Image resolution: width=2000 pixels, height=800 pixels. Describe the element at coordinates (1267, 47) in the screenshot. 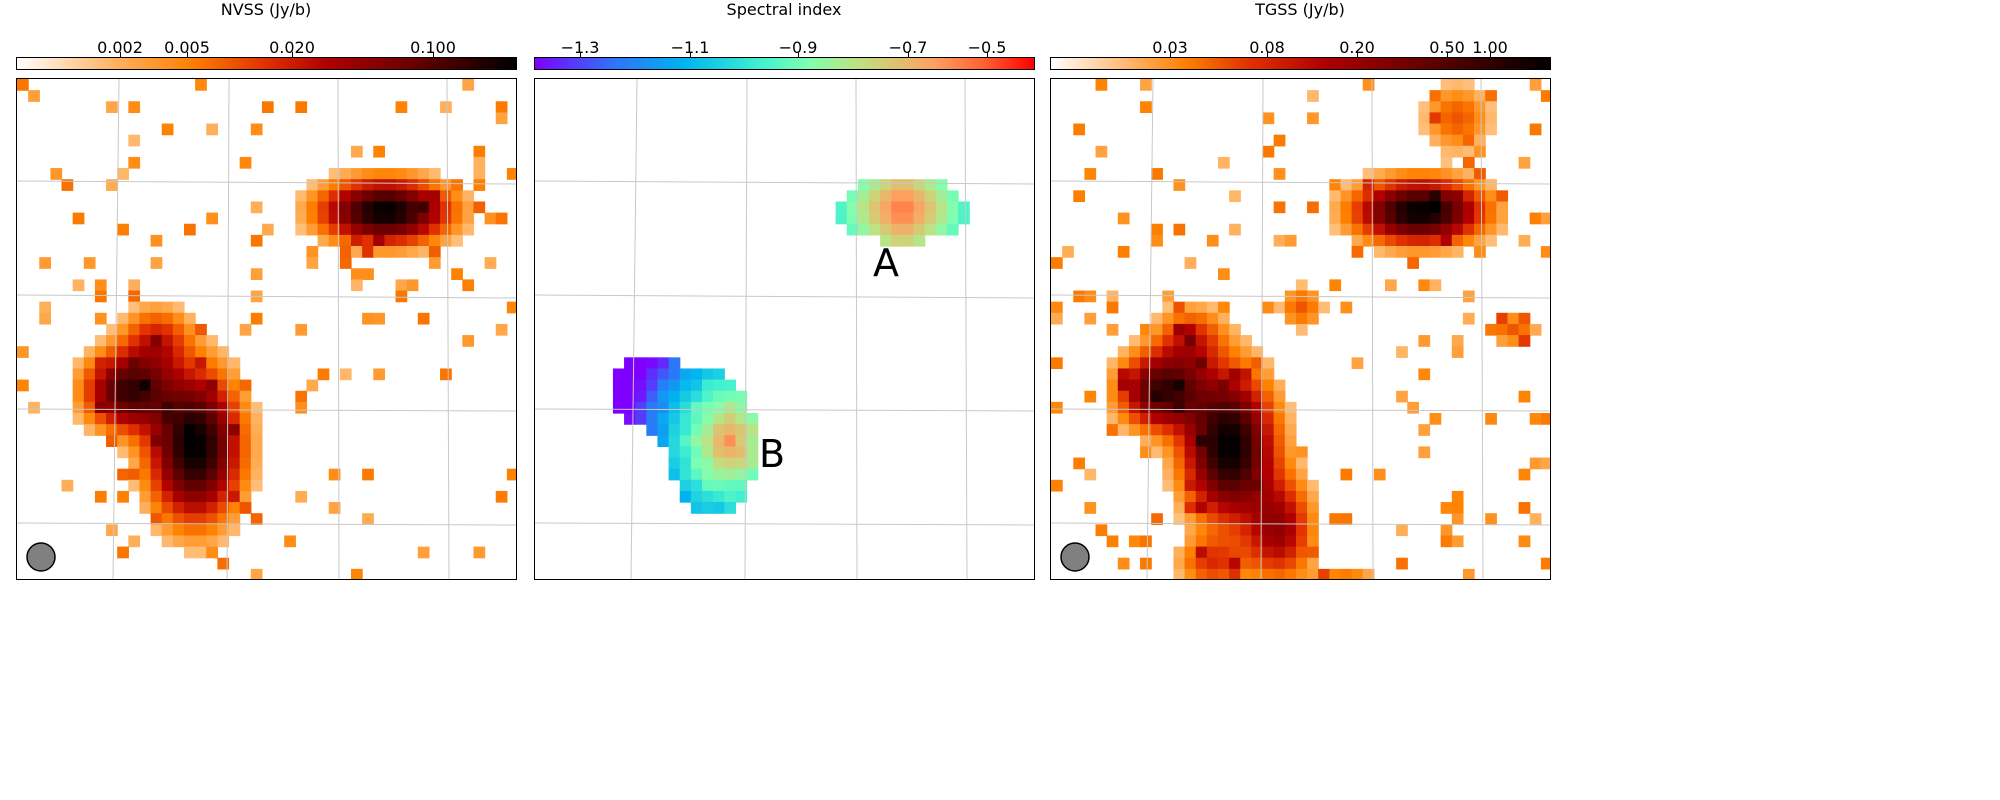

I see `colorbar-tick-label: 0.08` at that location.